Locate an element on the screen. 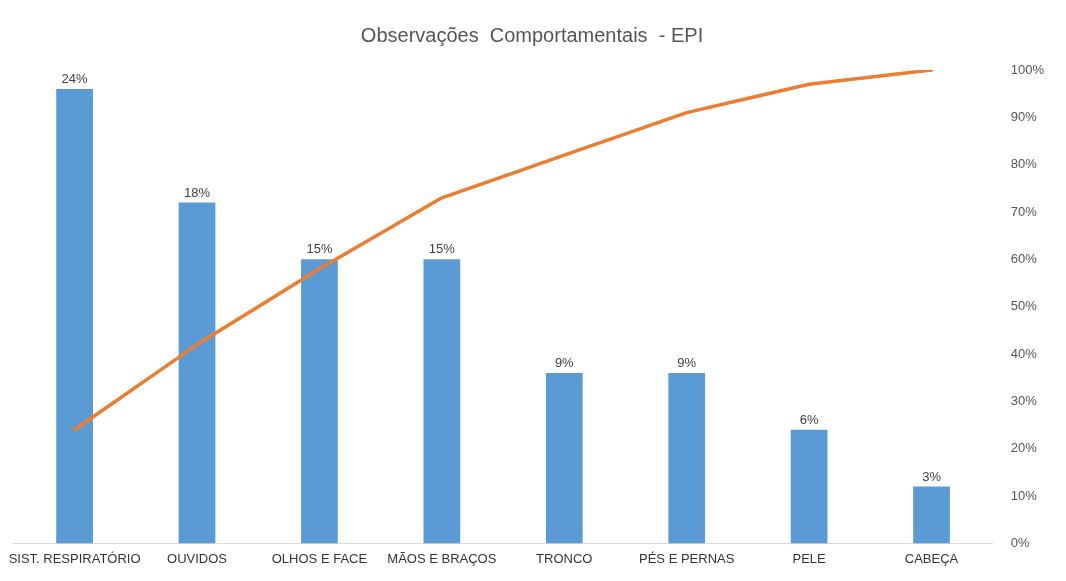 This screenshot has height=581, width=1066. x-tick-label: OUVIDOS is located at coordinates (197, 558).